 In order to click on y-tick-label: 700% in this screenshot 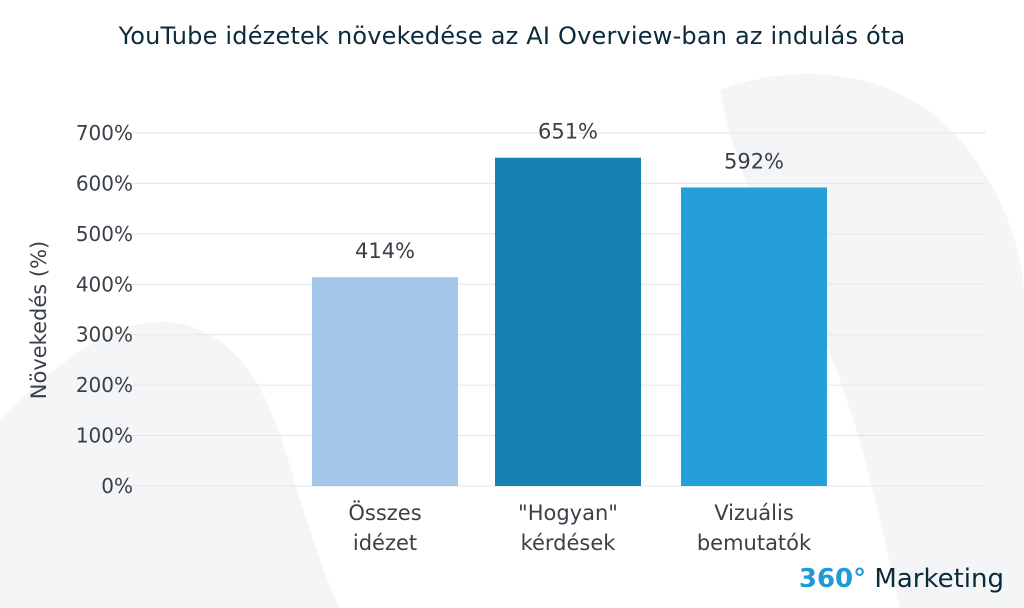, I will do `click(104, 133)`.